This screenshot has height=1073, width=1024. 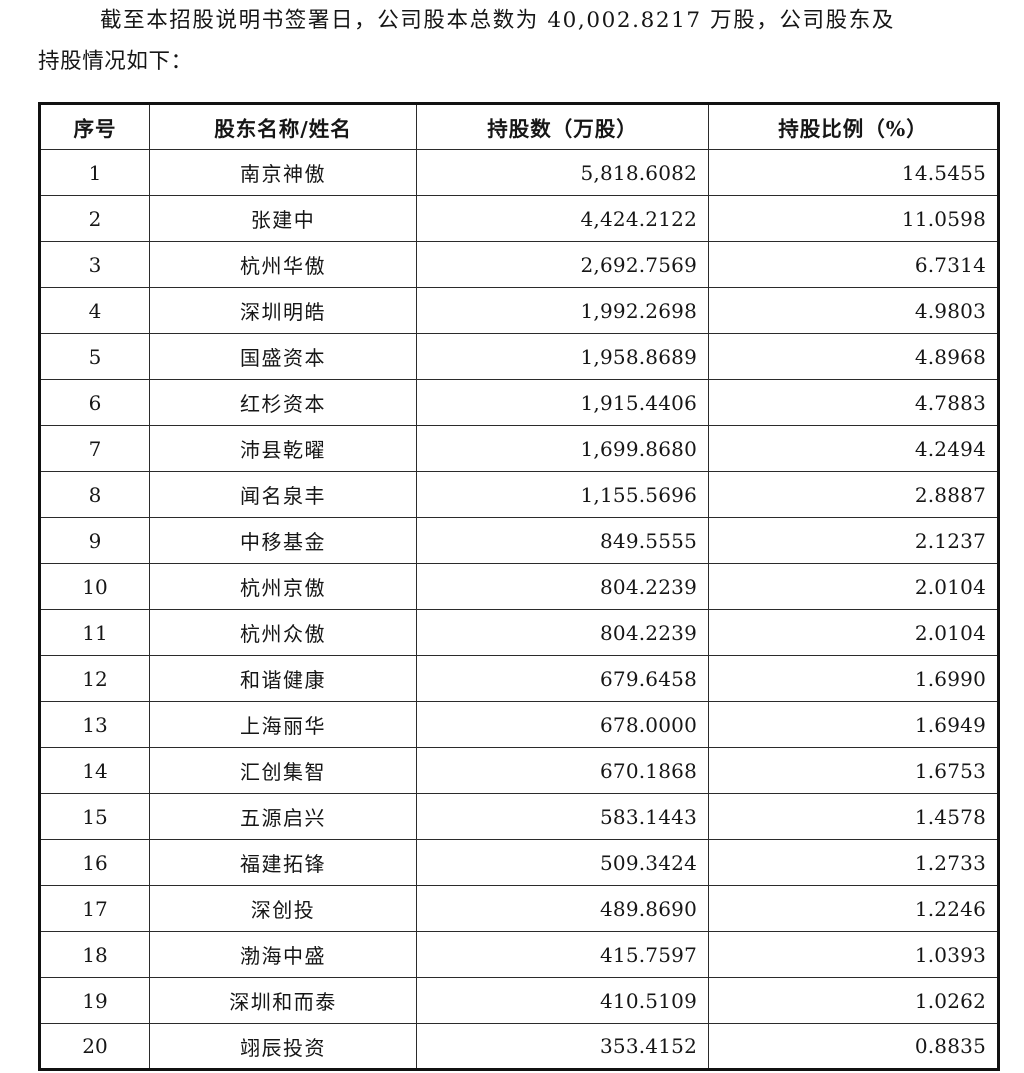 I want to click on table-row: 1 南京神傲 5,818.6082 14.5455, so click(x=519, y=172).